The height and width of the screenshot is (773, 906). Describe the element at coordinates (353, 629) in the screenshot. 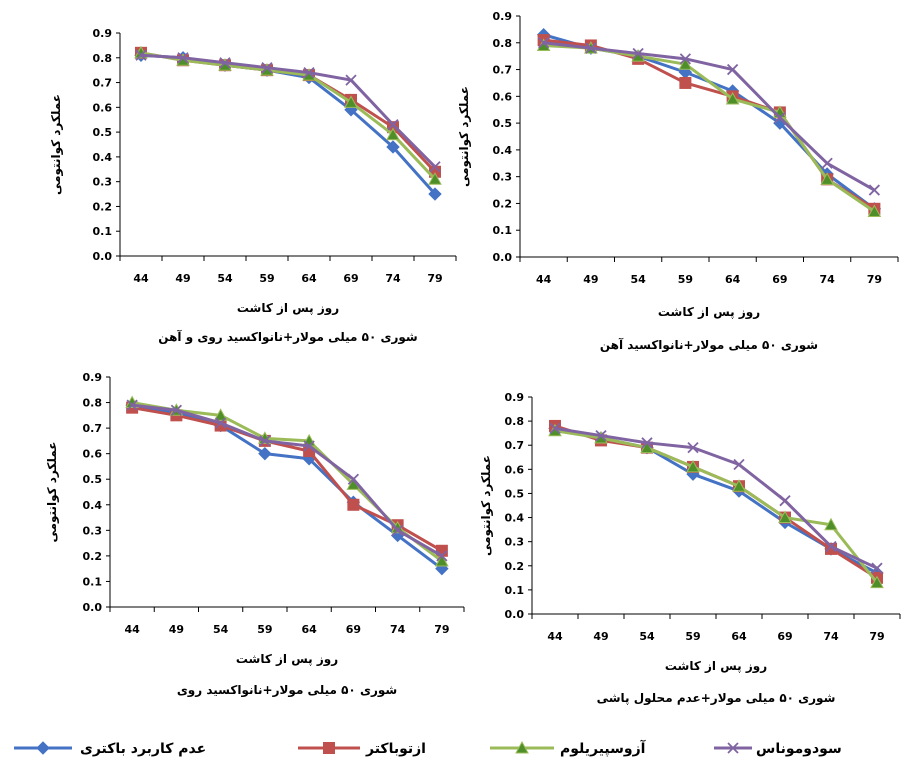

I see `x-tick-label: 69` at that location.